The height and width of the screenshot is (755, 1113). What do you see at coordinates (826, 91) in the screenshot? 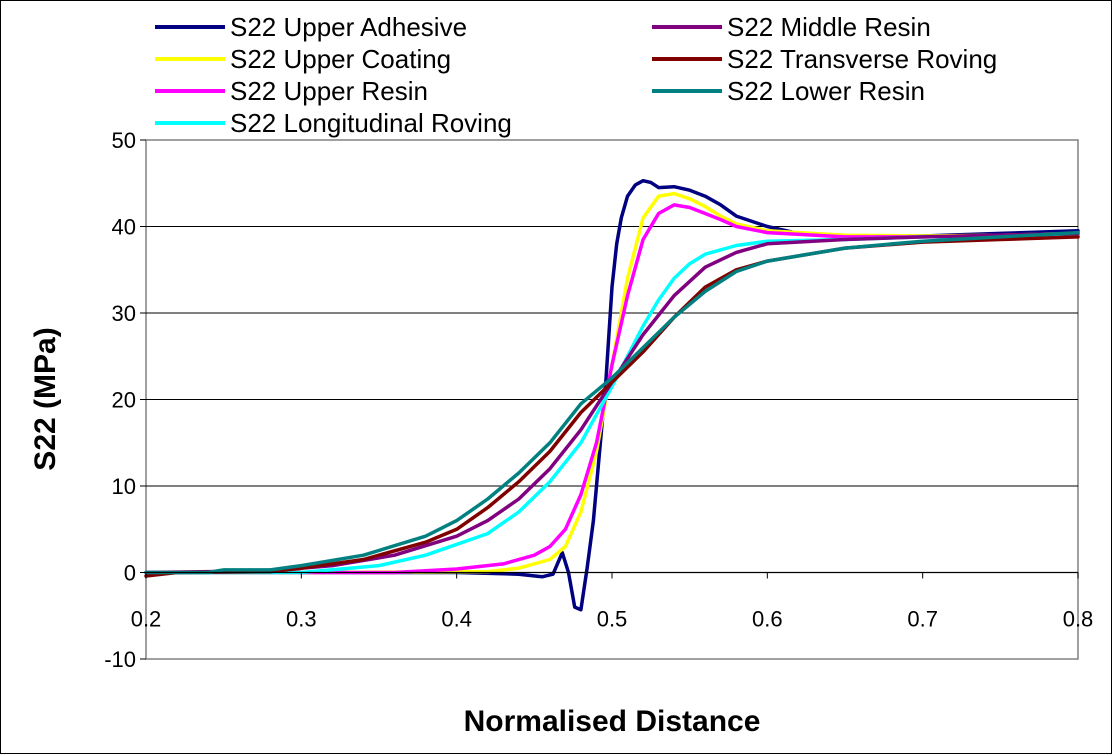
I see `legend-label: S22 Lower Resin` at bounding box center [826, 91].